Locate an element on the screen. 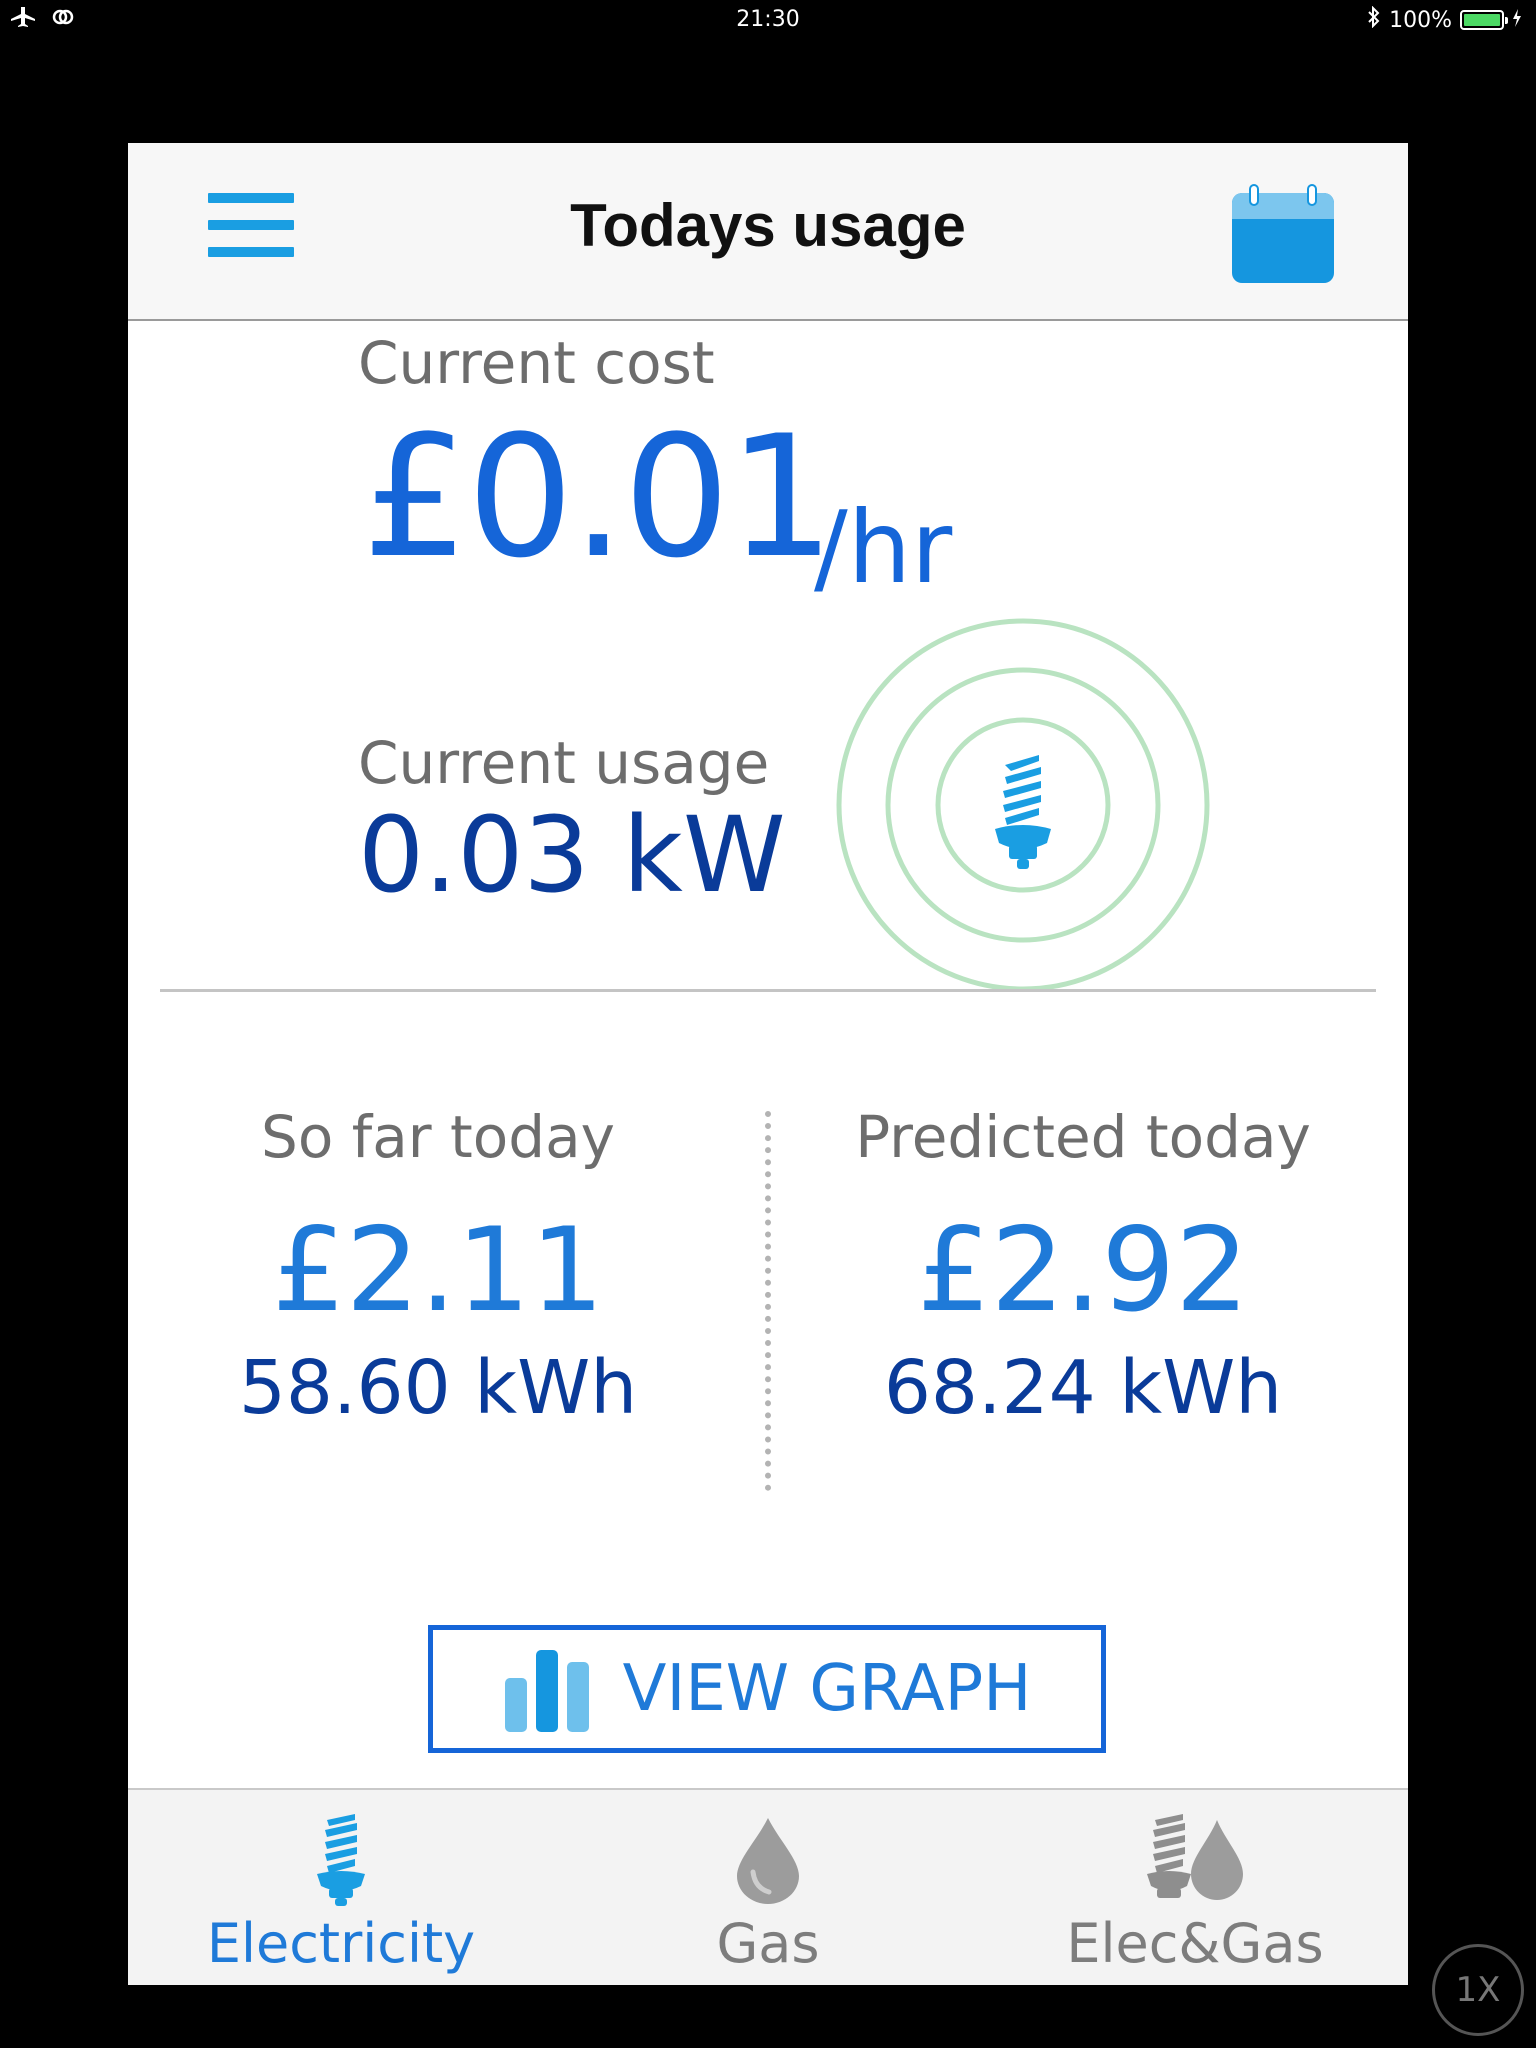  tab-label-gas: Gas is located at coordinates (768, 1943).